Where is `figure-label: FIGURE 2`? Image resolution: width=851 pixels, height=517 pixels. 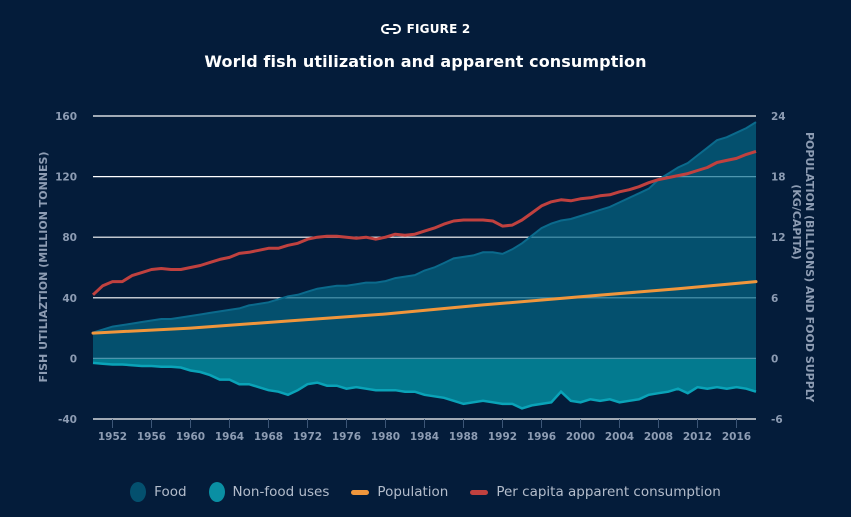
figure-label: FIGURE 2 is located at coordinates (425, 29).